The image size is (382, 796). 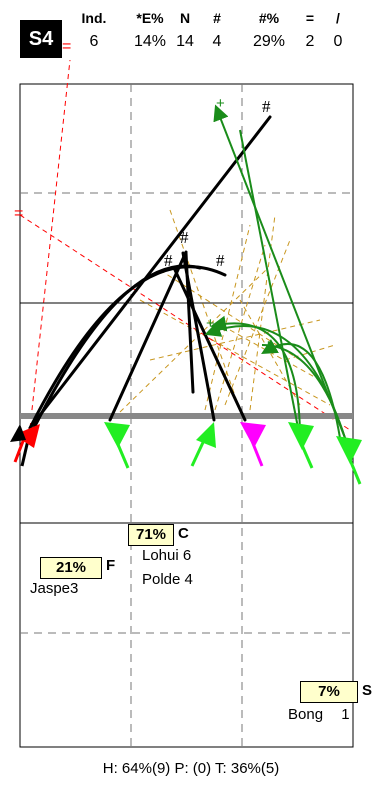 I want to click on stat-value-slash: 0, so click(x=338, y=41).